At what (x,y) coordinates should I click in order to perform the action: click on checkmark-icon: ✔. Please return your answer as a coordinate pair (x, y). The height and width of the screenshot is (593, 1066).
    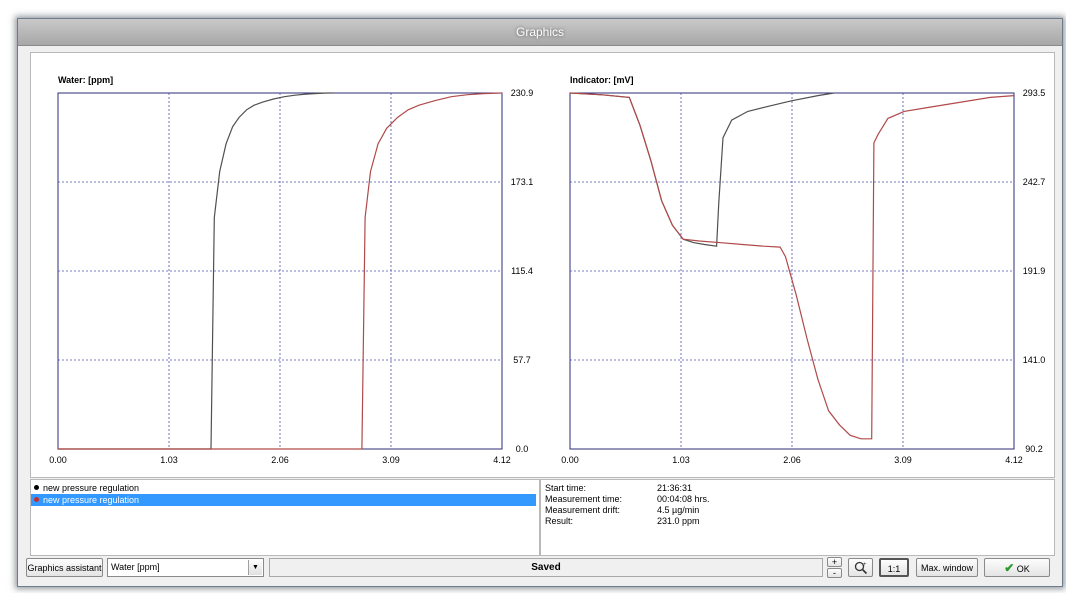
    Looking at the image, I should click on (1009, 568).